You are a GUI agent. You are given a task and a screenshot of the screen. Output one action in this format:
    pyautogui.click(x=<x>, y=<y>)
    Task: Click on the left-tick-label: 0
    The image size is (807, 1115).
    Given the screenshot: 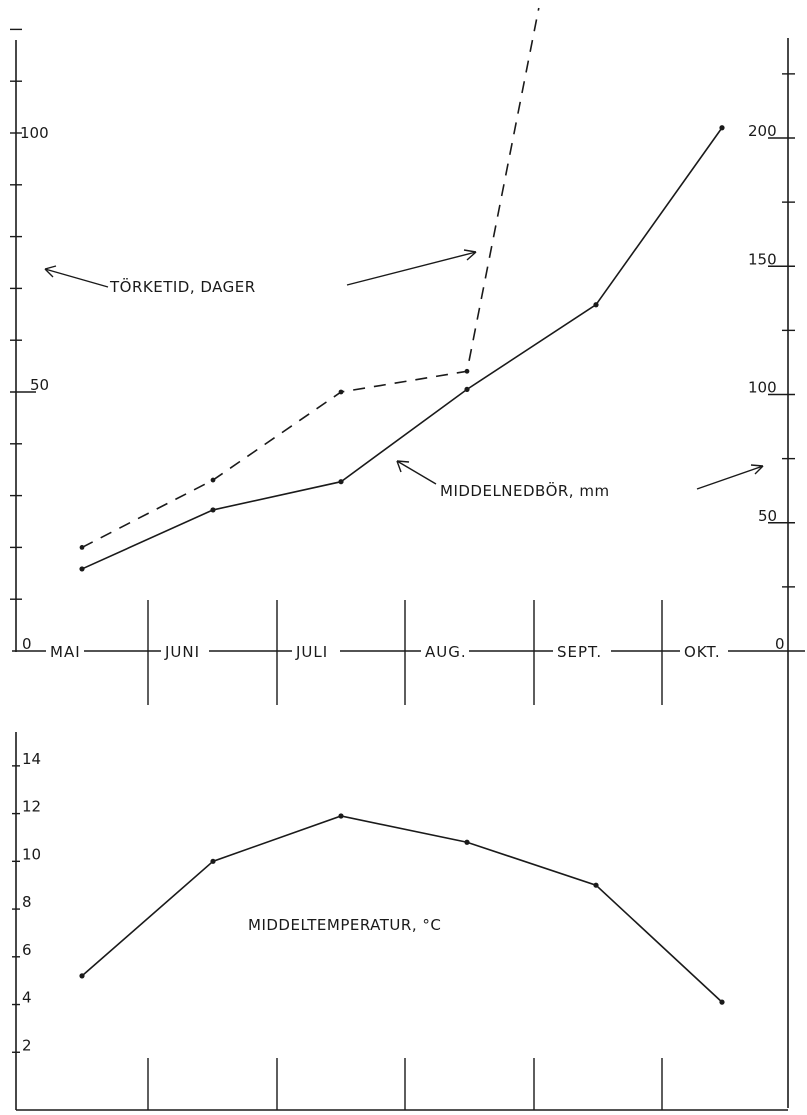 What is the action you would take?
    pyautogui.click(x=27, y=644)
    